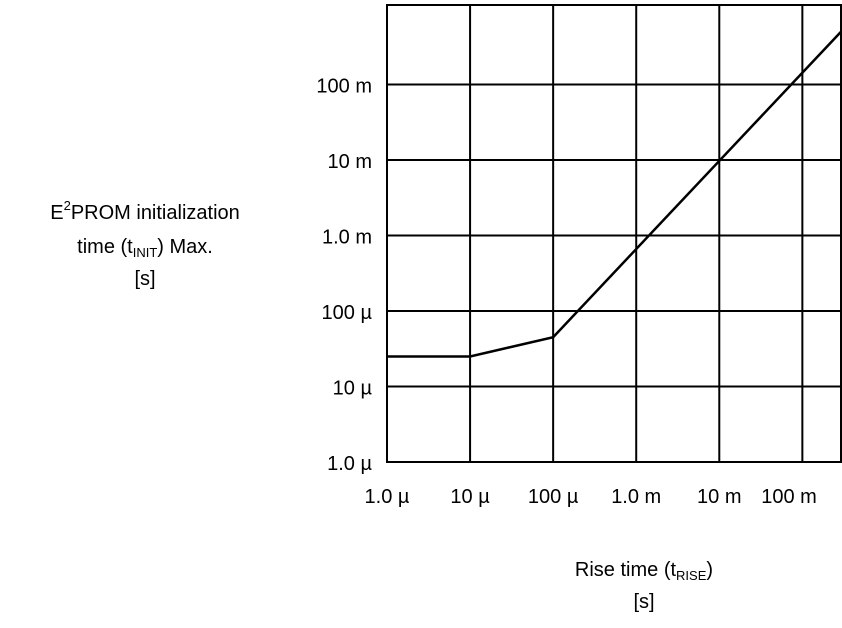  Describe the element at coordinates (553, 497) in the screenshot. I see `x-tick-label: 100 µ` at that location.